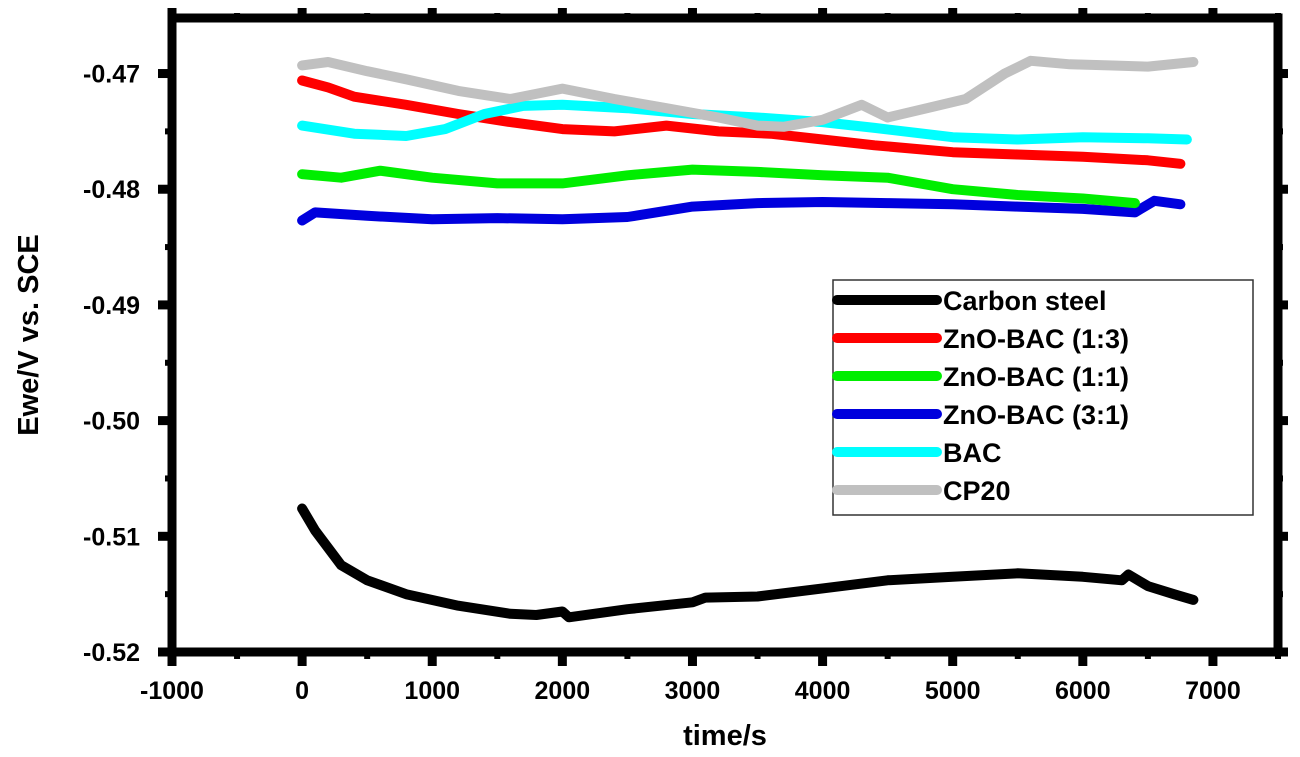  What do you see at coordinates (1036, 339) in the screenshot?
I see `legend-label: ZnO-BAC (1:3)` at bounding box center [1036, 339].